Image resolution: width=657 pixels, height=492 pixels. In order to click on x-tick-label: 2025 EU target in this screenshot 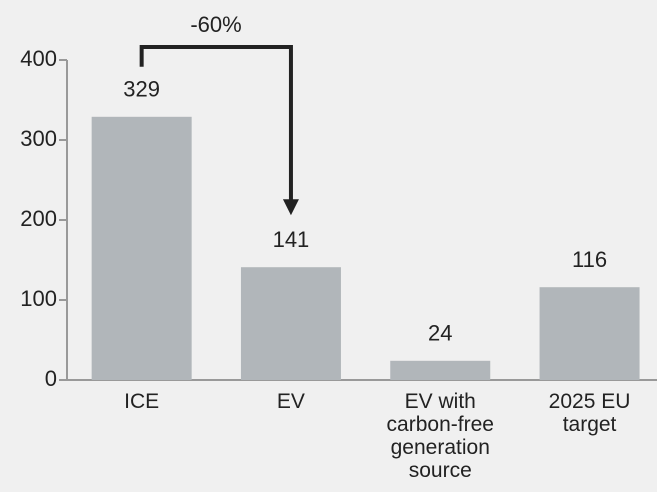, I will do `click(589, 413)`.